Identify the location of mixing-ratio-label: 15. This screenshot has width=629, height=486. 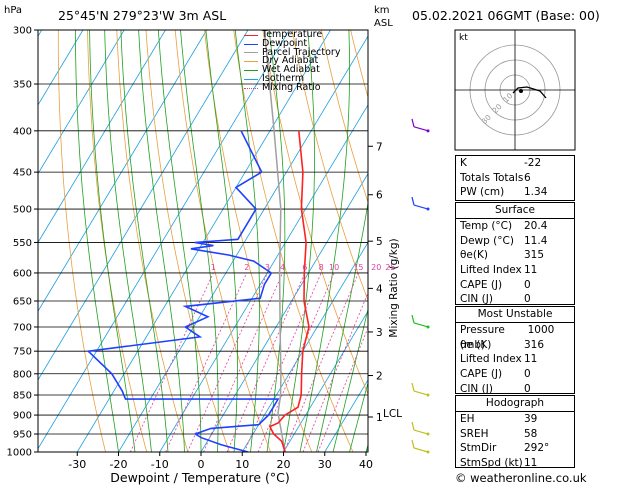
(358, 267).